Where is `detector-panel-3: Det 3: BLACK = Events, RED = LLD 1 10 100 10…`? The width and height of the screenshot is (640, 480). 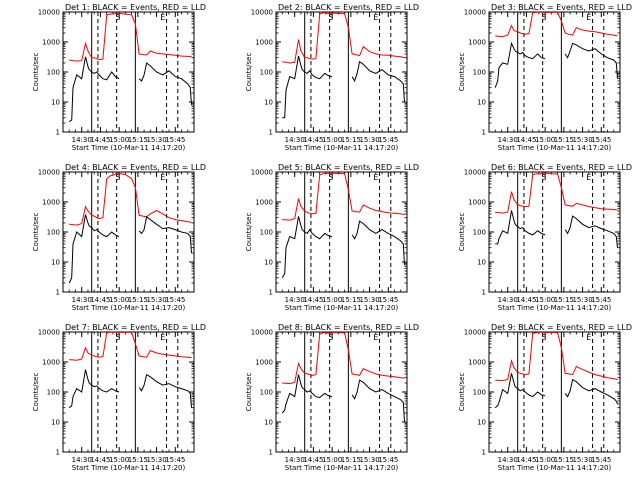 detector-panel-3: Det 3: BLACK = Events, RED = LLD 1 10 100 10… is located at coordinates (545, 77).